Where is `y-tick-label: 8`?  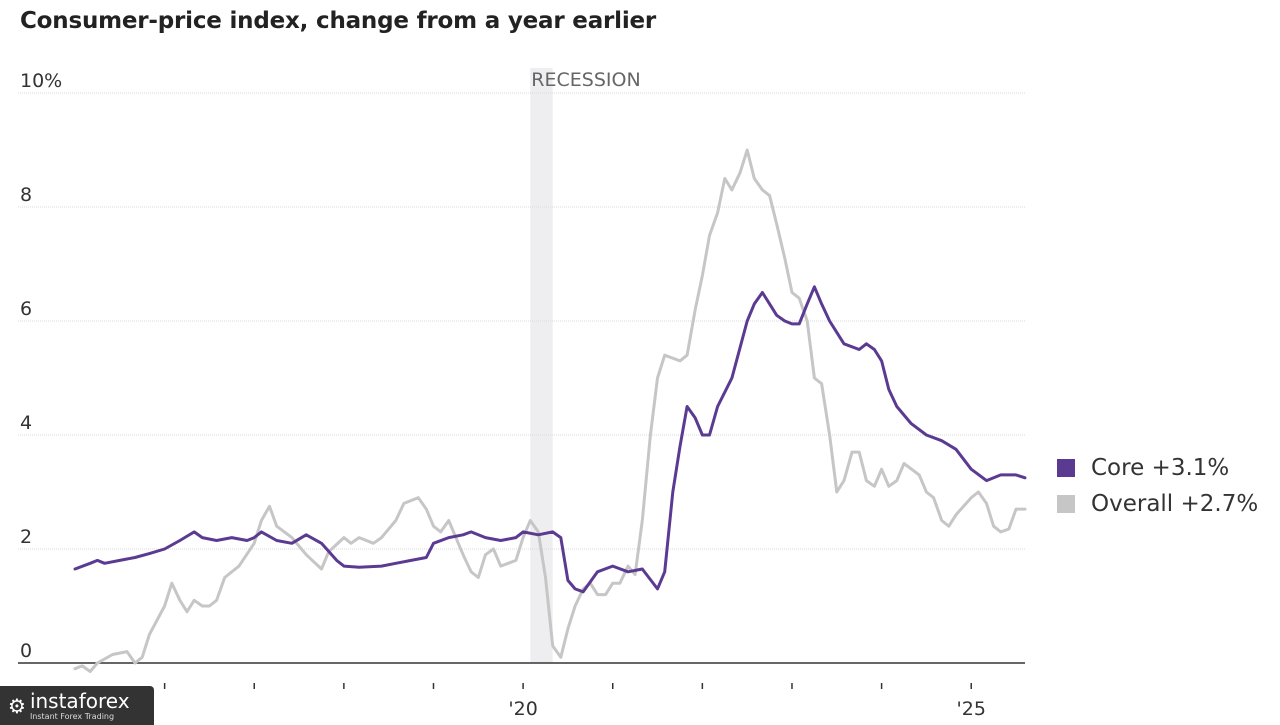 y-tick-label: 8 is located at coordinates (26, 195).